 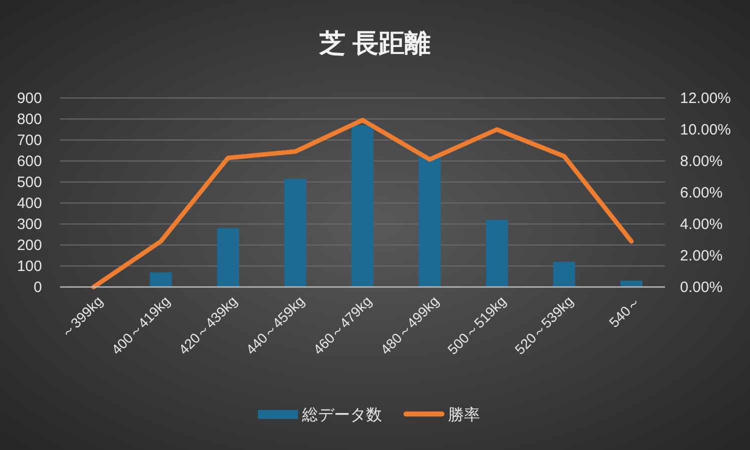 I want to click on y2-tick-label: 0.00%, so click(x=701, y=287).